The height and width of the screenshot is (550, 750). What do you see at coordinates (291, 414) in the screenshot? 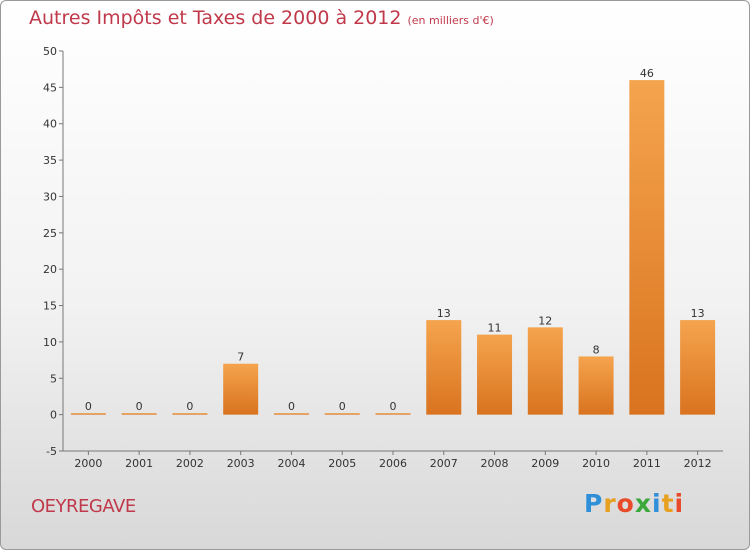
I see `bar-2004` at bounding box center [291, 414].